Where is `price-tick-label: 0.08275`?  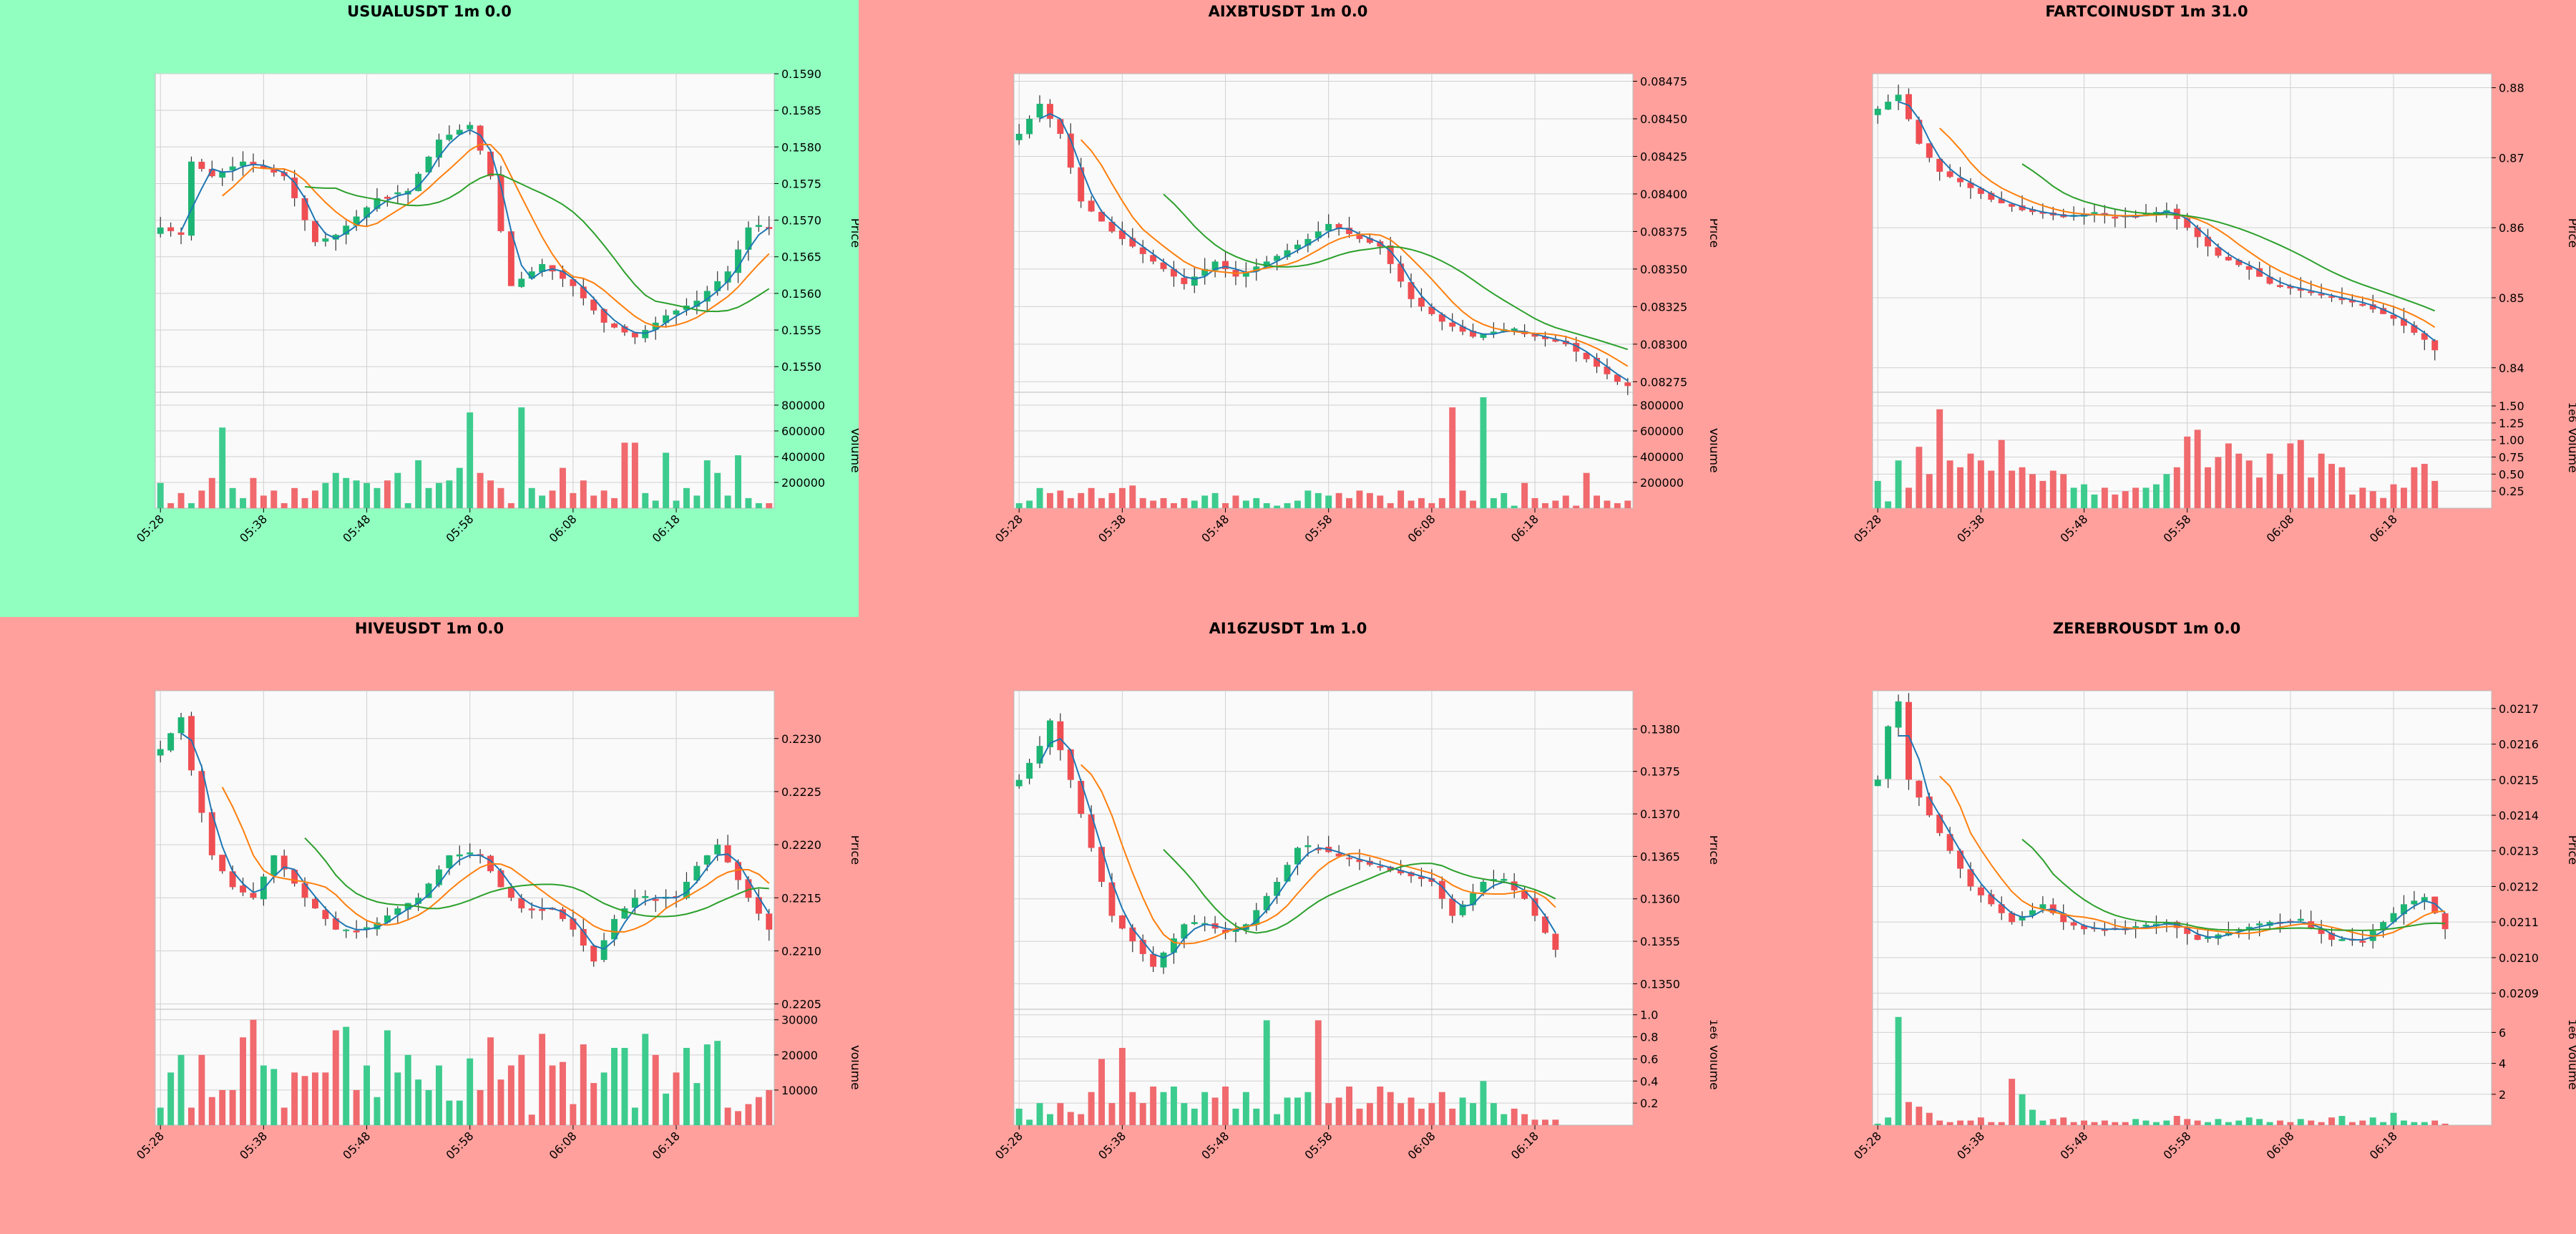 price-tick-label: 0.08275 is located at coordinates (1663, 382).